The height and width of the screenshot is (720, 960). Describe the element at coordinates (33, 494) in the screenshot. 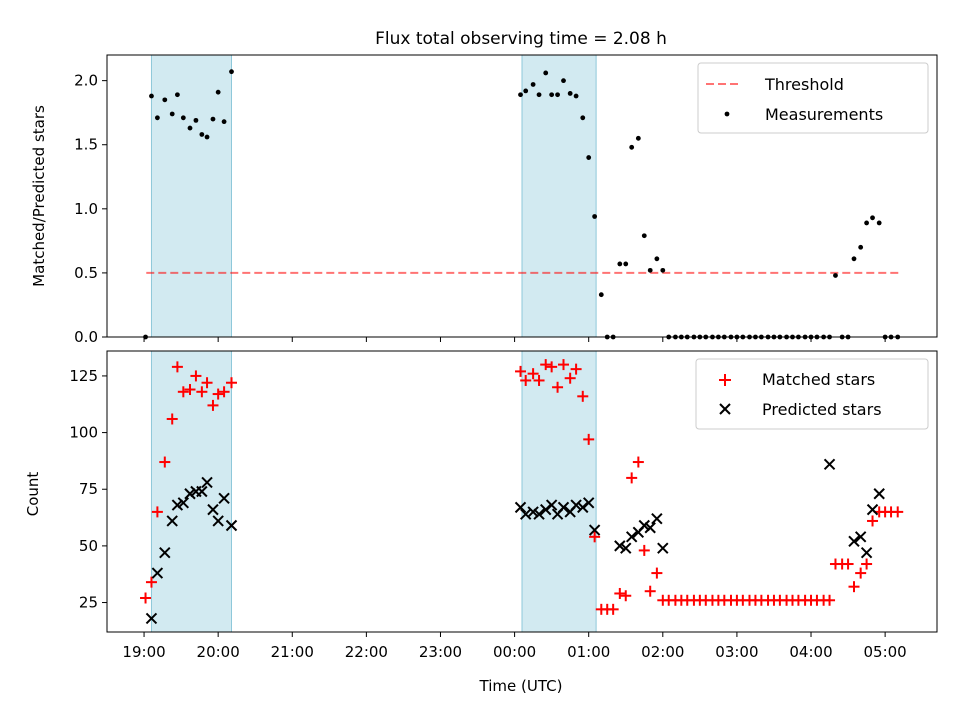

I see `bottom-y-label: Count` at that location.